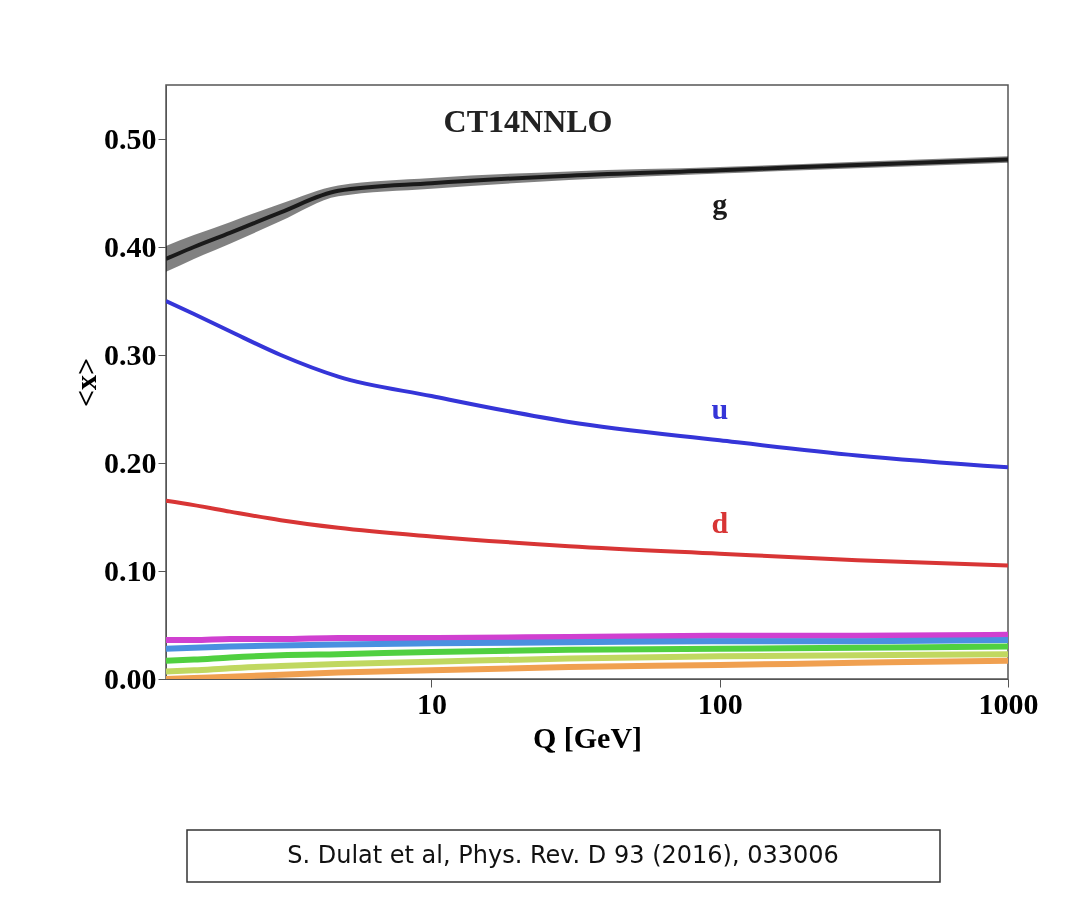  I want to click on y-tick-label: 0.10, so click(130, 570).